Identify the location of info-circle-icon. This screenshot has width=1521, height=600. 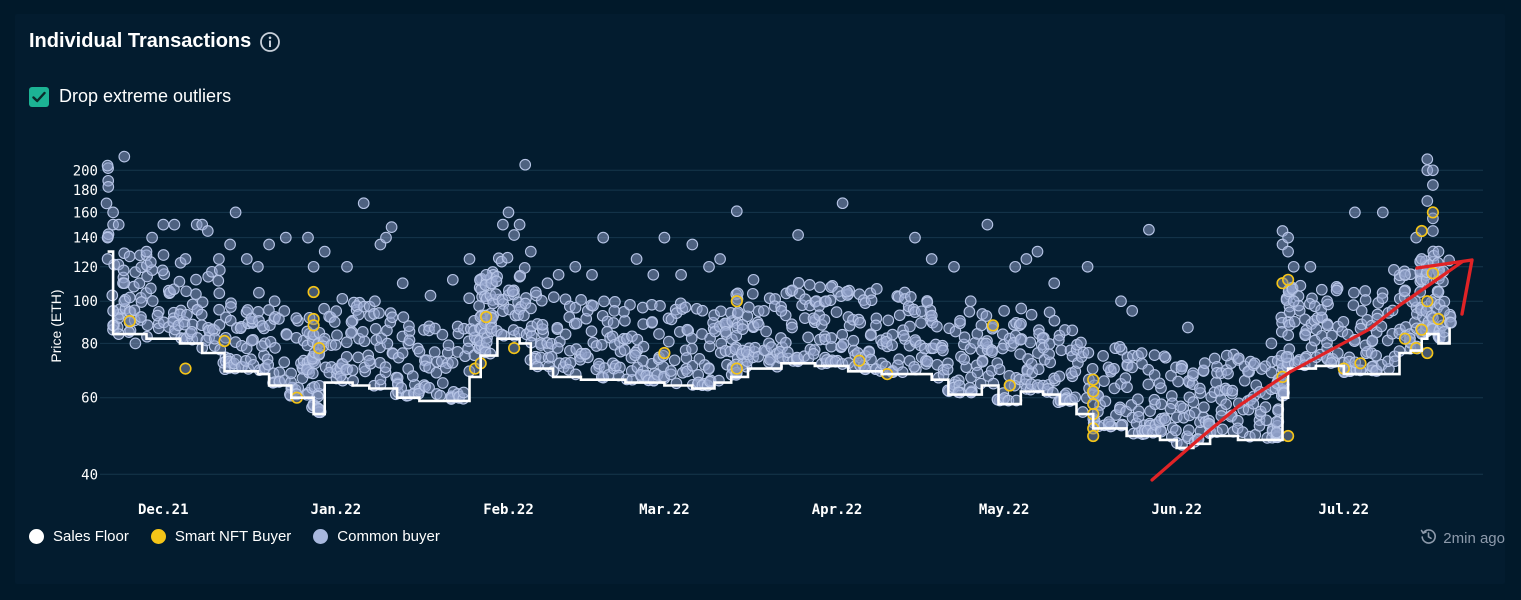
(270, 42).